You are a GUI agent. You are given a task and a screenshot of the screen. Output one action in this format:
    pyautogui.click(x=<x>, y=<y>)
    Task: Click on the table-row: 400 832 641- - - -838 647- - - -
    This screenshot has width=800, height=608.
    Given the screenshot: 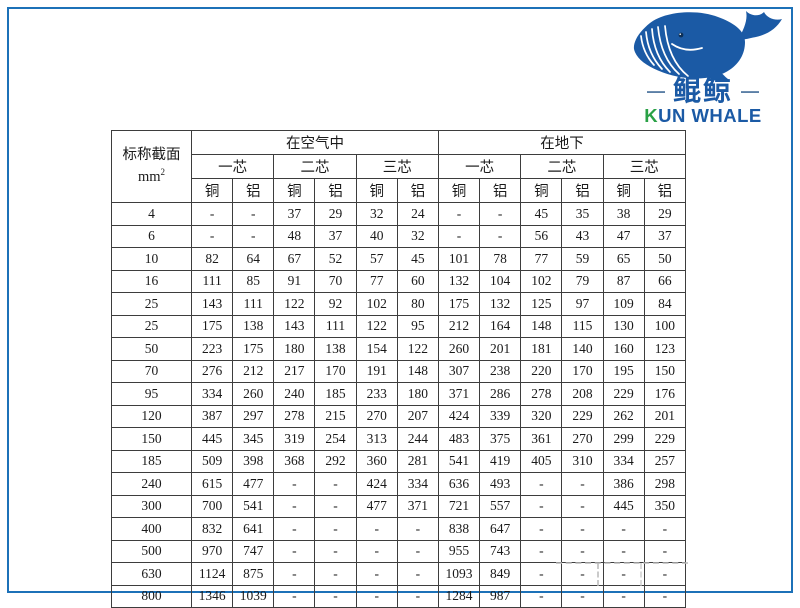 What is the action you would take?
    pyautogui.click(x=399, y=529)
    